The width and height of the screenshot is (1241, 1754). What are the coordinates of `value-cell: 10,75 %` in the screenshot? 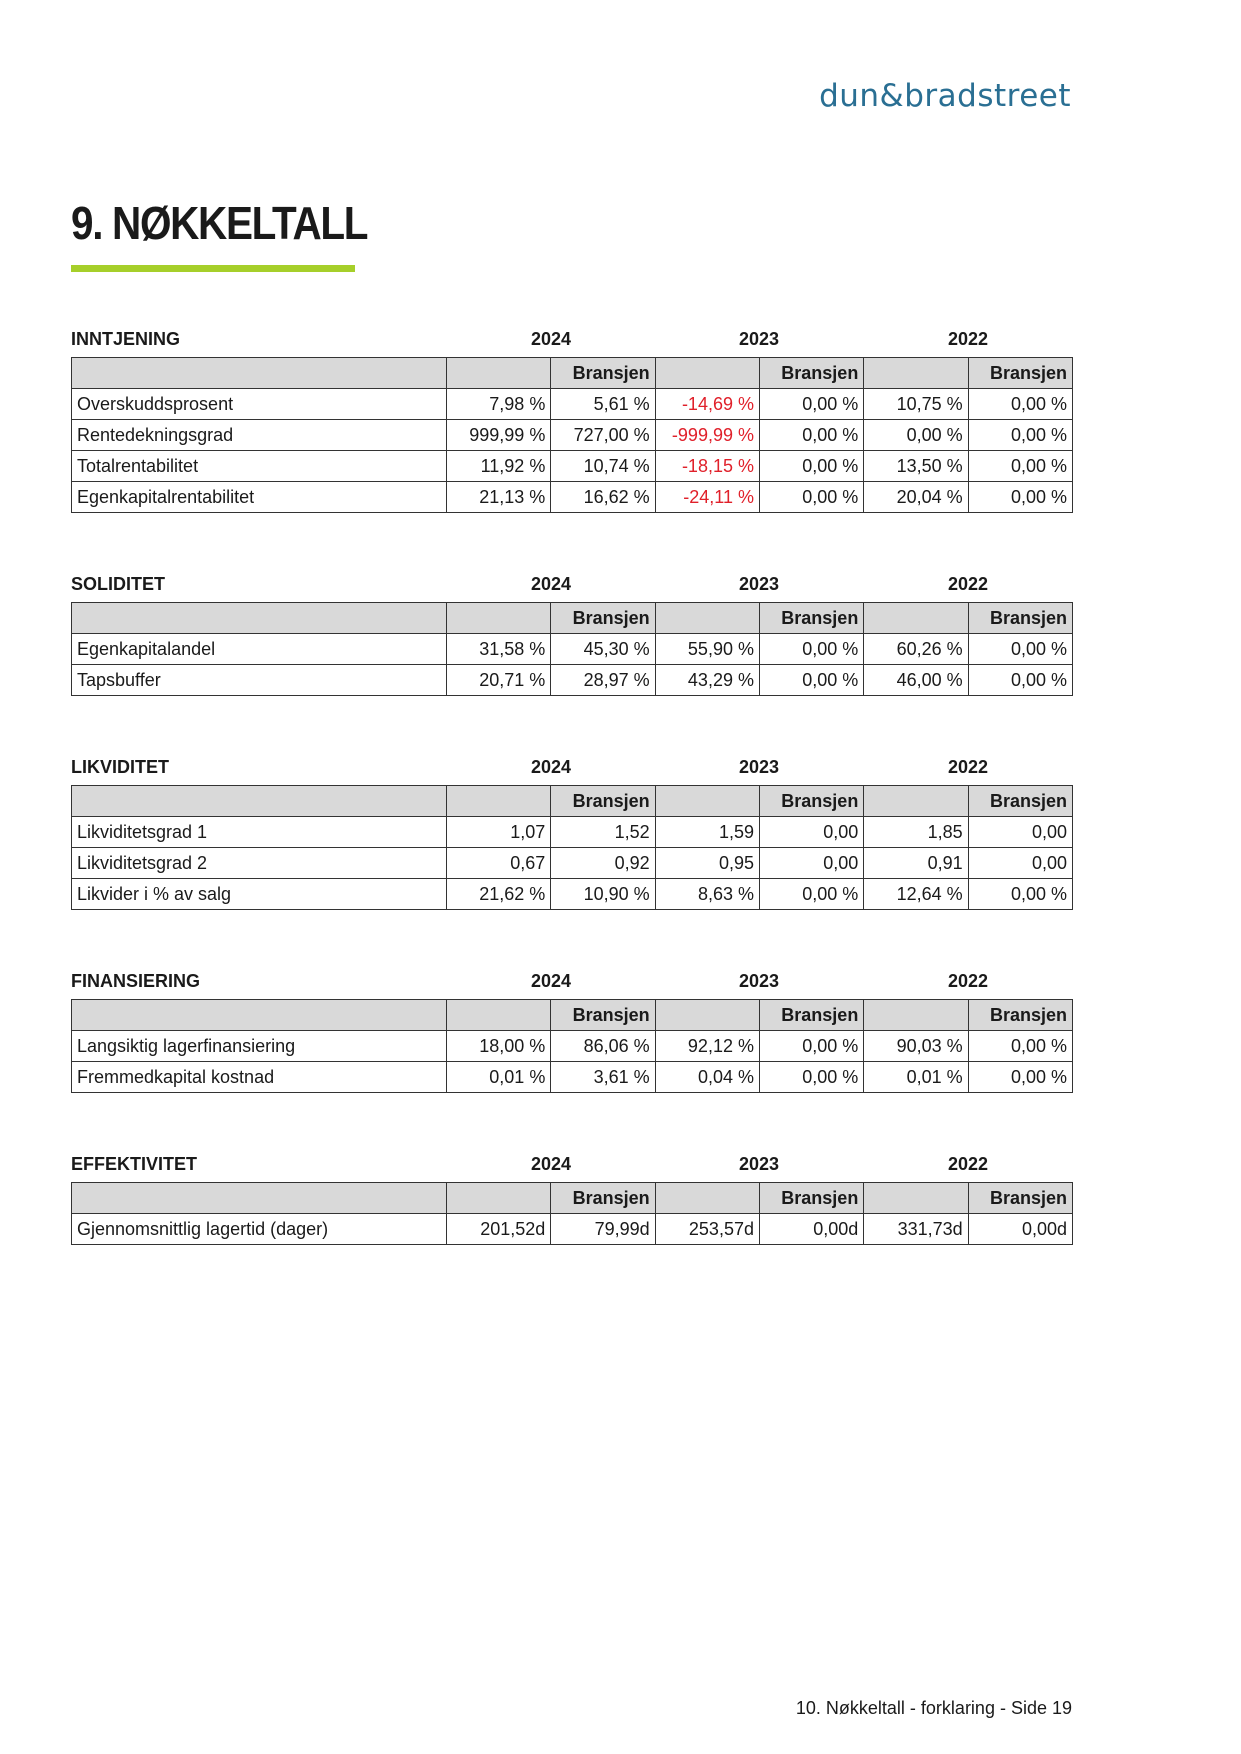 It's located at (916, 404).